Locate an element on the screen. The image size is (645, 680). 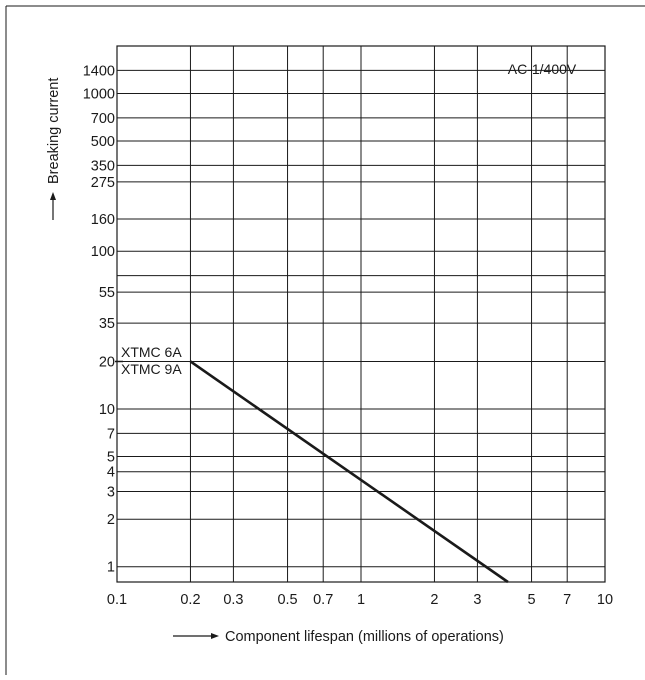
y-tick-label: 1400 is located at coordinates (99, 71).